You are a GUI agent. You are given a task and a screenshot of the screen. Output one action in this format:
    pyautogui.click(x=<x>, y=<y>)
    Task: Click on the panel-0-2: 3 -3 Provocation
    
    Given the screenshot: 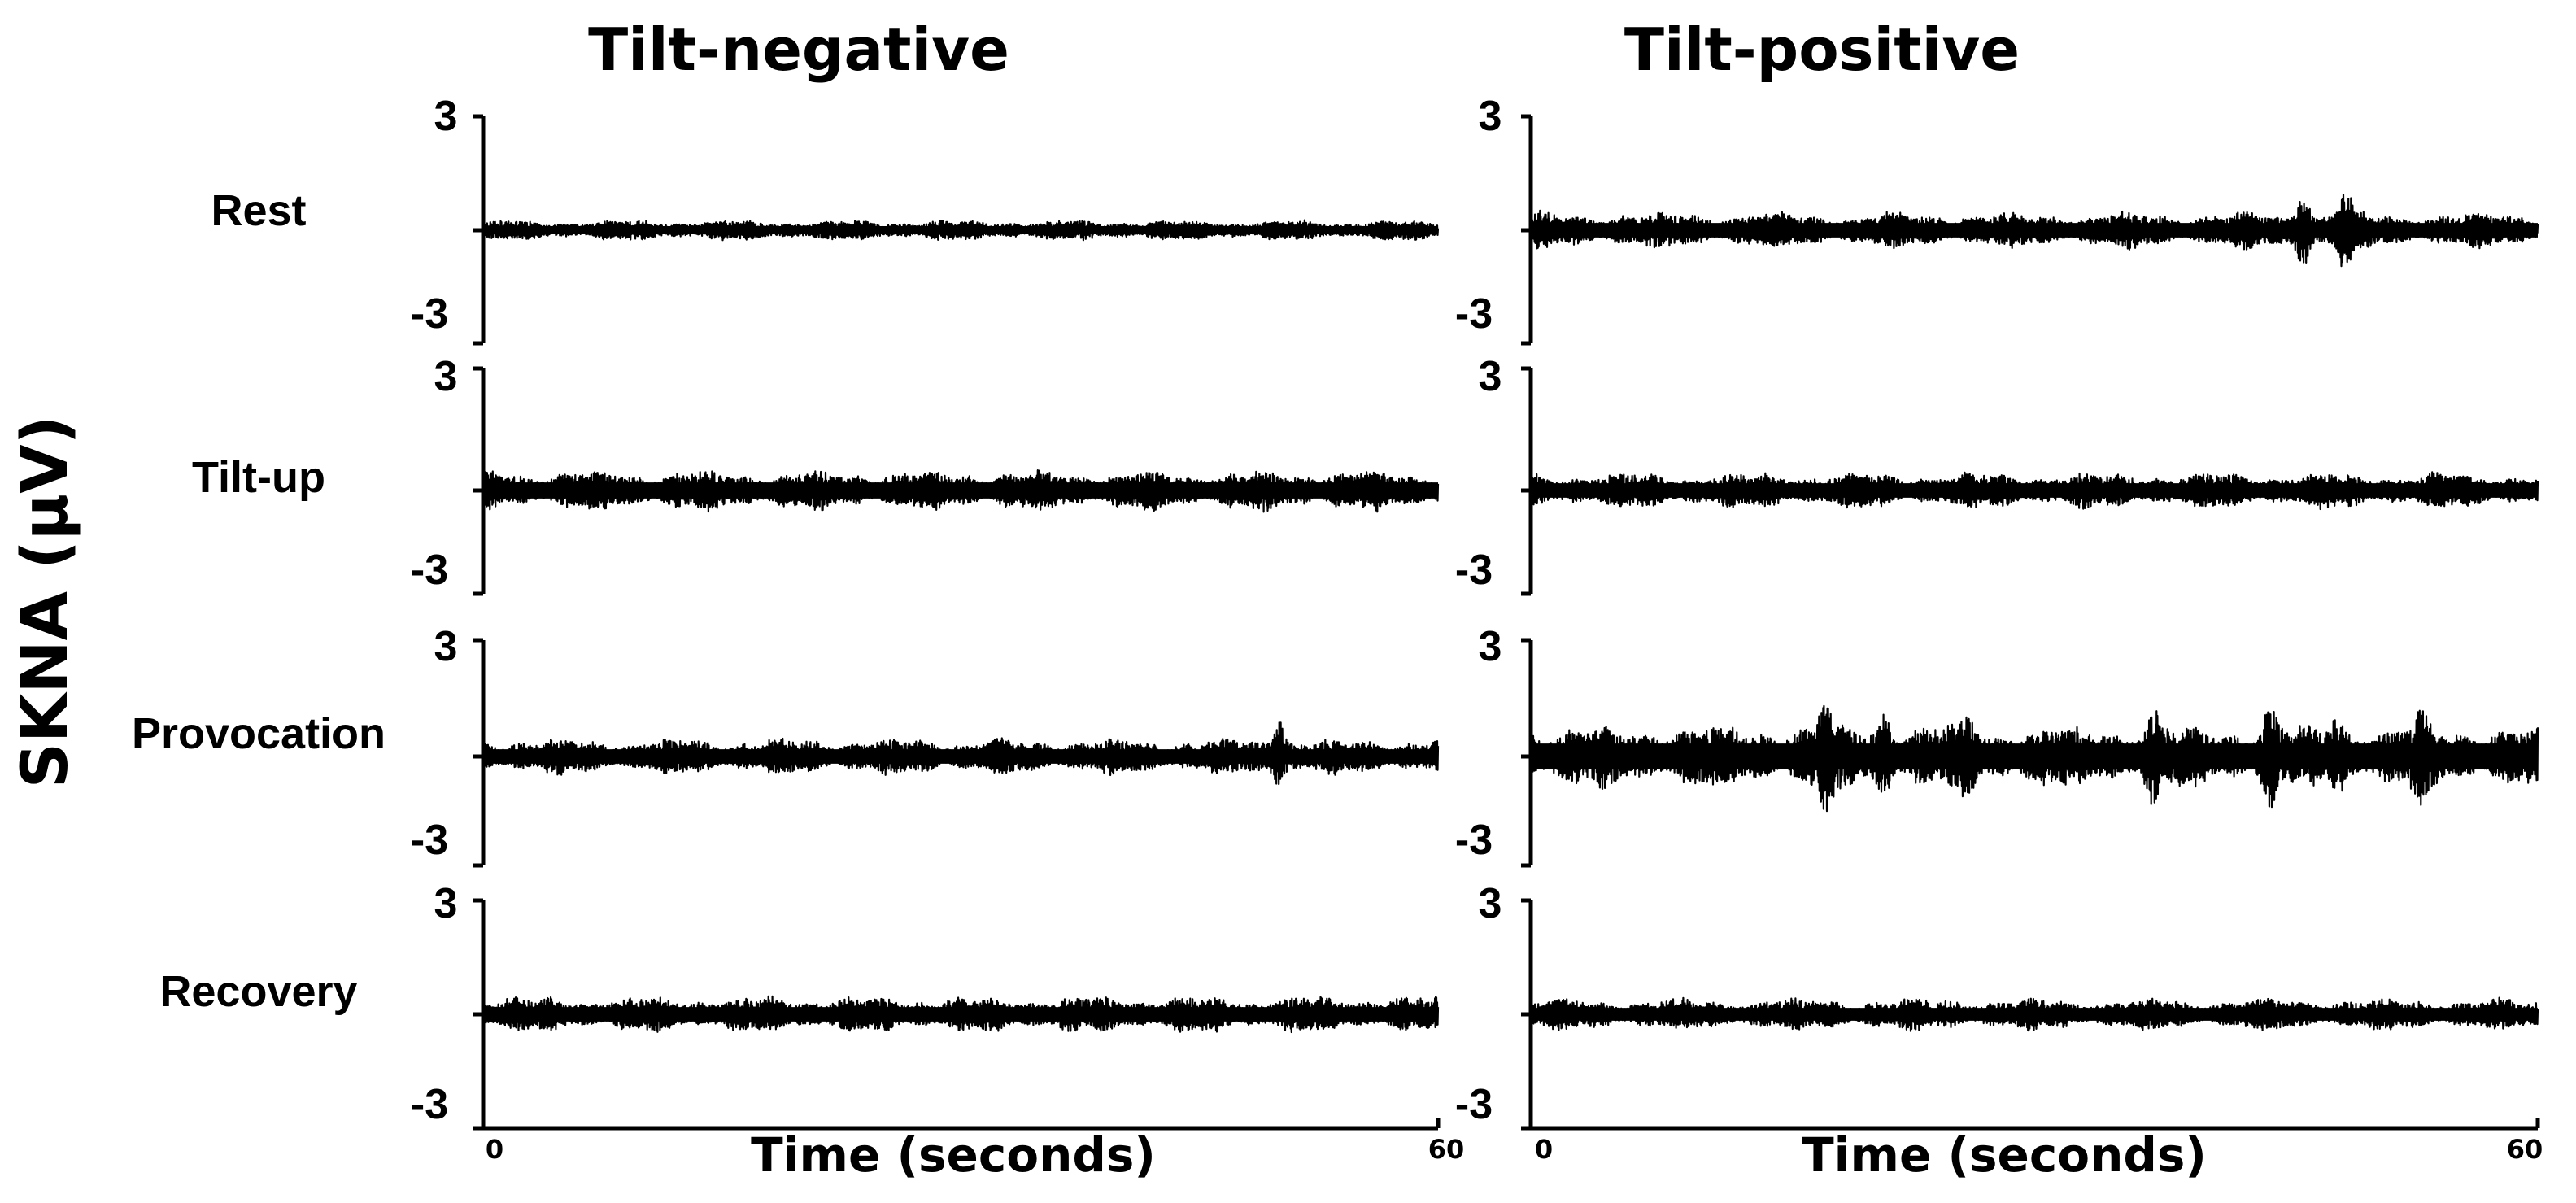 What is the action you would take?
    pyautogui.click(x=786, y=745)
    